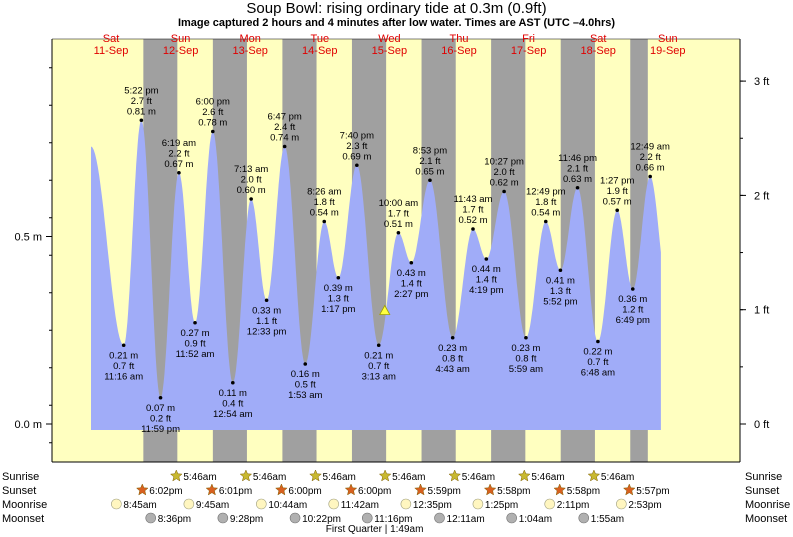 This screenshot has width=793, height=537. I want to click on day-date: 17-Sep, so click(528, 51).